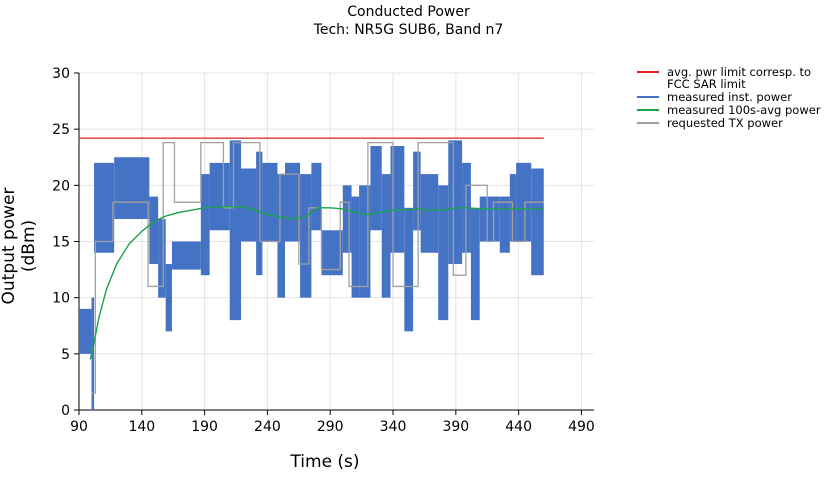 This screenshot has width=837, height=478. What do you see at coordinates (581, 427) in the screenshot?
I see `x-tick-label: 490` at bounding box center [581, 427].